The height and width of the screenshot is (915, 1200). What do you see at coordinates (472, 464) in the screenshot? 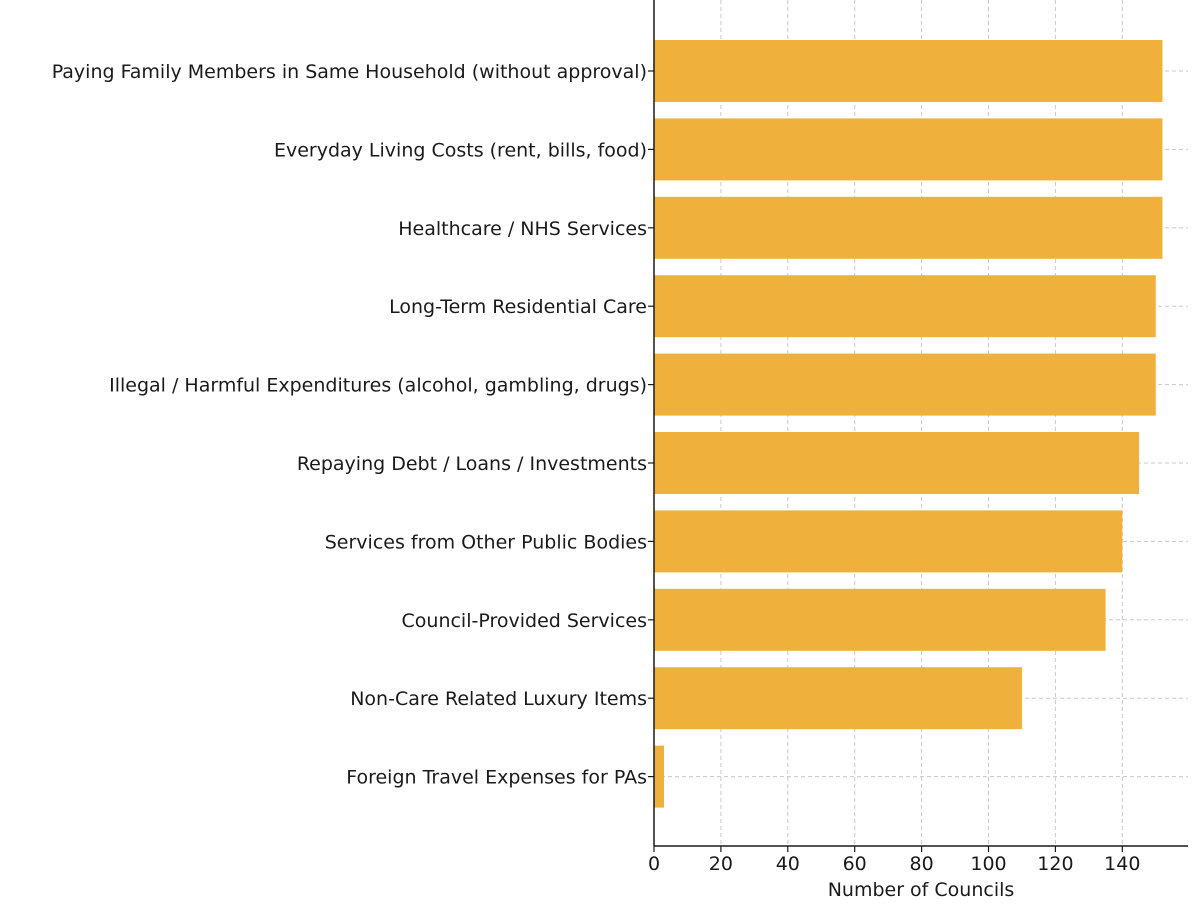
I see `y-tick-label: Repaying Debt / Loans / Investments` at bounding box center [472, 464].